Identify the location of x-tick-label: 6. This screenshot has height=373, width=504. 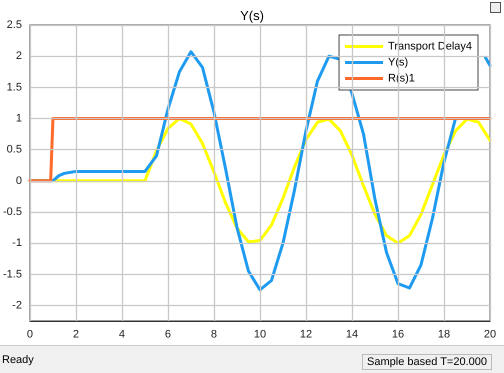
(168, 334).